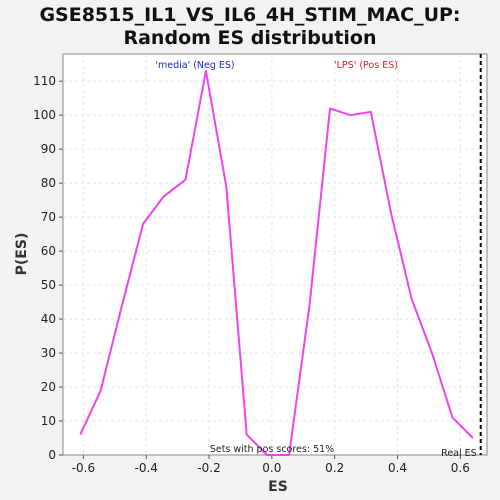 Image resolution: width=500 pixels, height=500 pixels. What do you see at coordinates (48, 149) in the screenshot?
I see `y-tick-label: 90` at bounding box center [48, 149].